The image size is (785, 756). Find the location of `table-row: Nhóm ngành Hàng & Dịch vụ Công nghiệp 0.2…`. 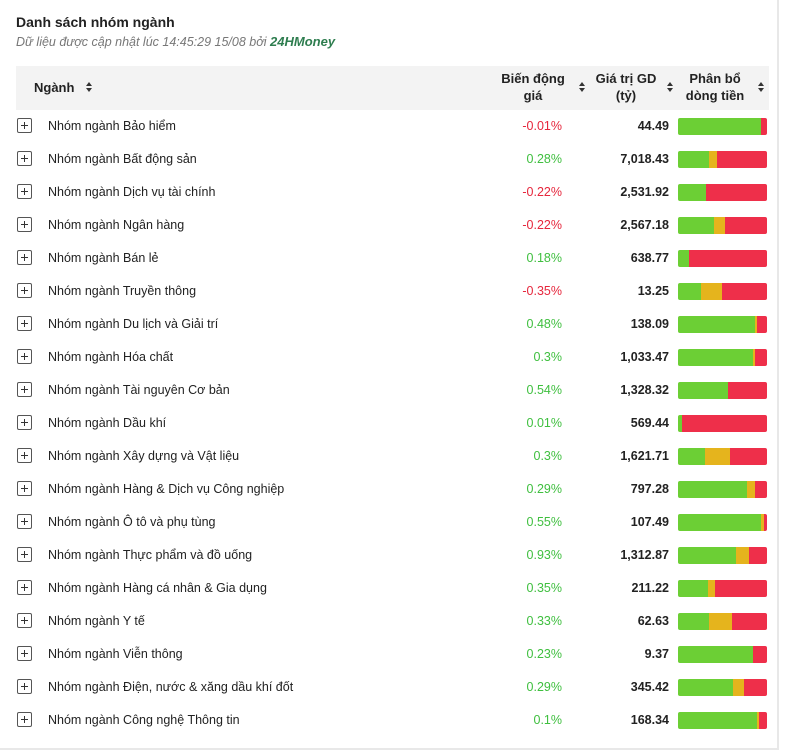

table-row: Nhóm ngành Hàng & Dịch vụ Công nghiệp 0.2… is located at coordinates (392, 489).